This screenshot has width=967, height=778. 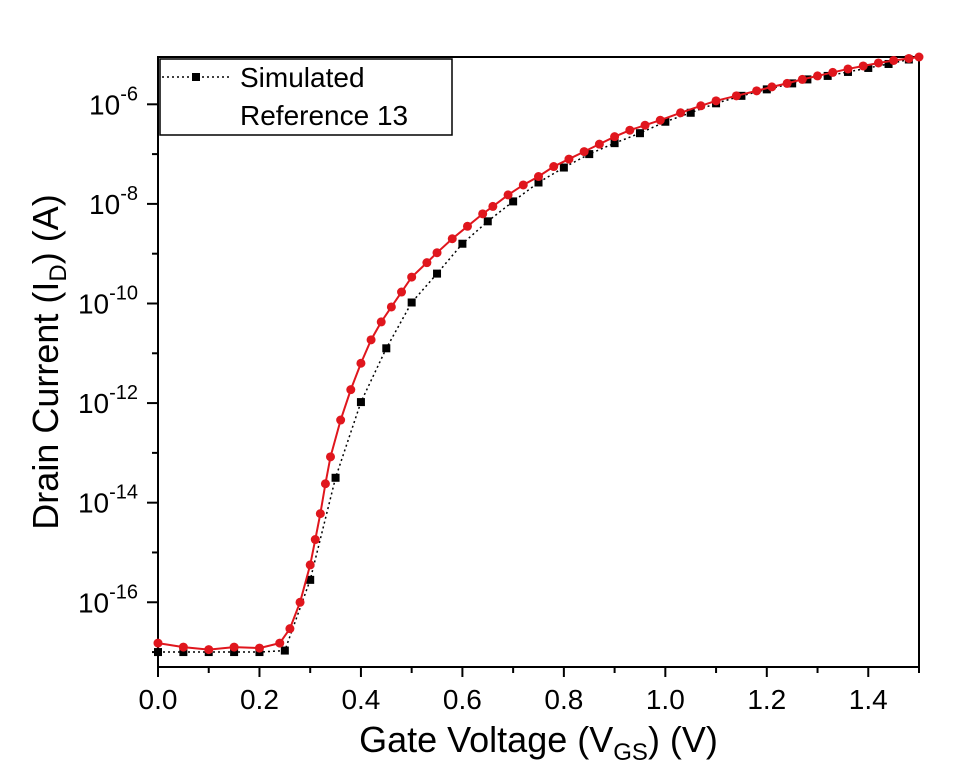 What do you see at coordinates (129, 194) in the screenshot?
I see `y-tick-exponent: -8` at bounding box center [129, 194].